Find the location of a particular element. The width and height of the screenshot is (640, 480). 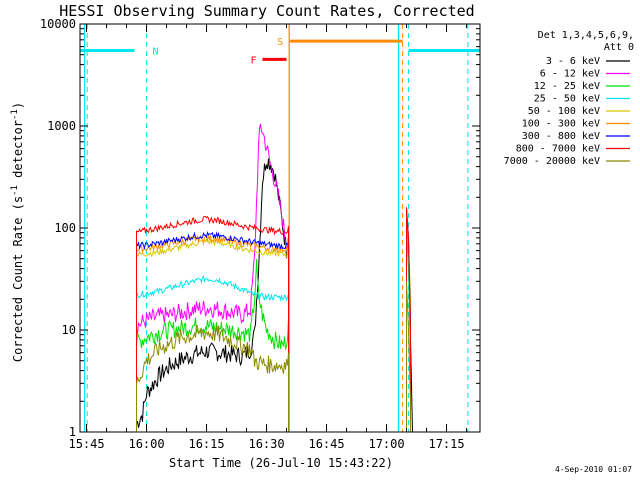

legend-label-0: 3 - 6 keV is located at coordinates (573, 61).